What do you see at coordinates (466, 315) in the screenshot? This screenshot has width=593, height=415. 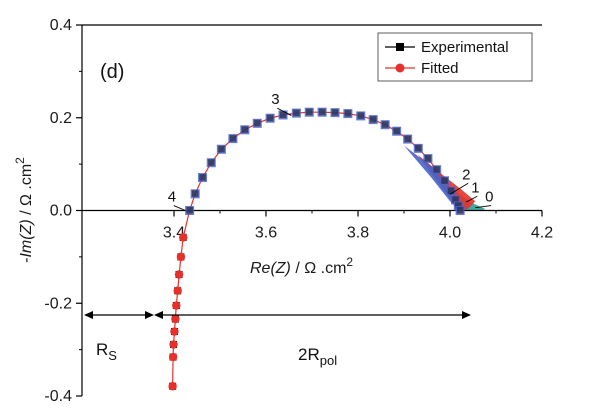 I see `rpol-arrowhead-right` at bounding box center [466, 315].